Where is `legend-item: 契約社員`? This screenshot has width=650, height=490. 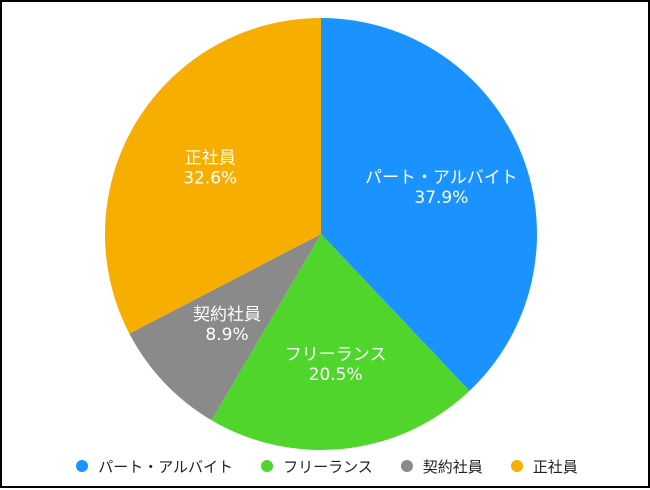
legend-item: 契約社員 is located at coordinates (441, 466).